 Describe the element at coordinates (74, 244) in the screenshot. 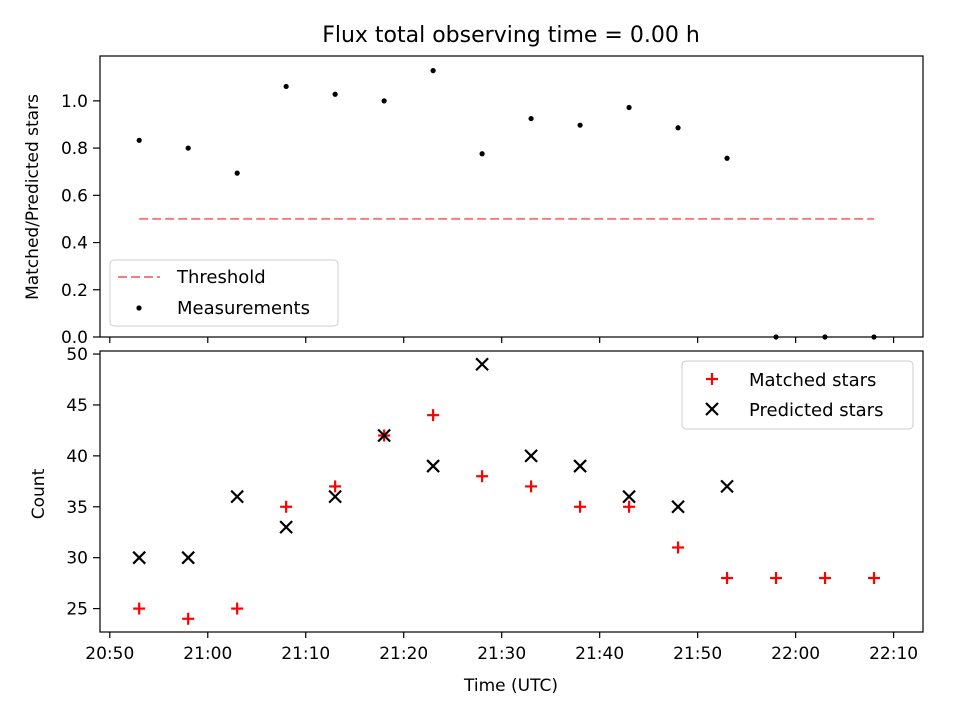

I see `top-y-tick-label: 0.4` at that location.